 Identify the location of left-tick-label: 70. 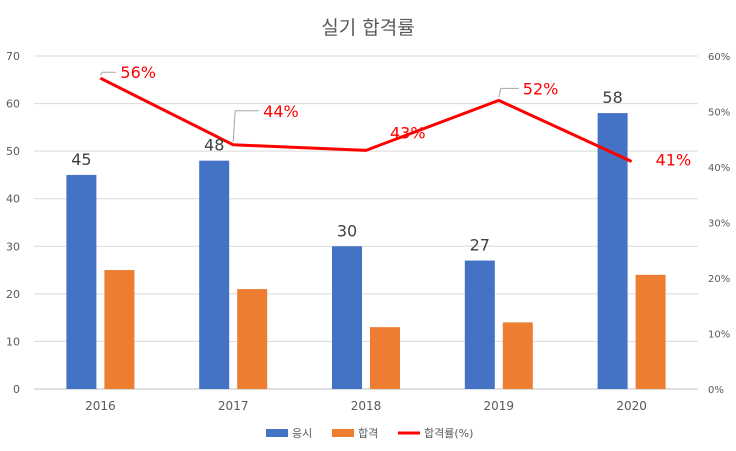
(13, 56).